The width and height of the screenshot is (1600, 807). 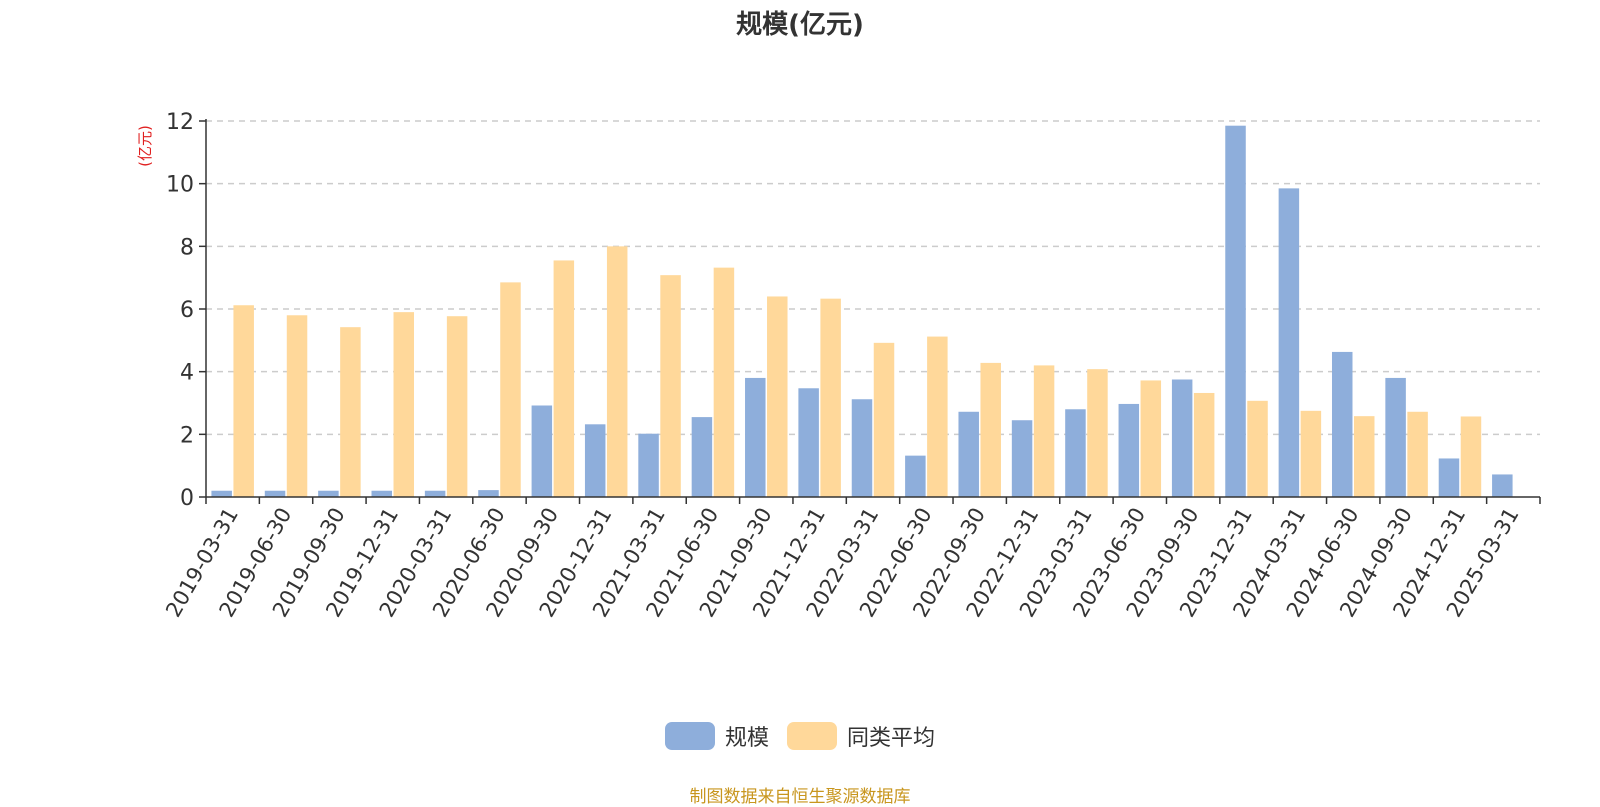 What do you see at coordinates (145, 146) in the screenshot?
I see `y-axis-label: (亿元)` at bounding box center [145, 146].